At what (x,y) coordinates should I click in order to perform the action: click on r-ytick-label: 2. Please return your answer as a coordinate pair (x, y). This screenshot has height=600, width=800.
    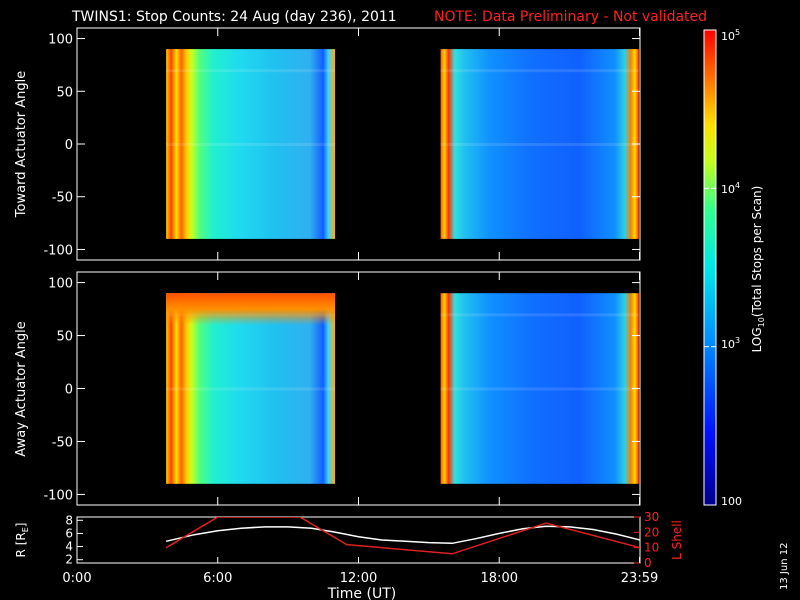
    Looking at the image, I should click on (69, 560).